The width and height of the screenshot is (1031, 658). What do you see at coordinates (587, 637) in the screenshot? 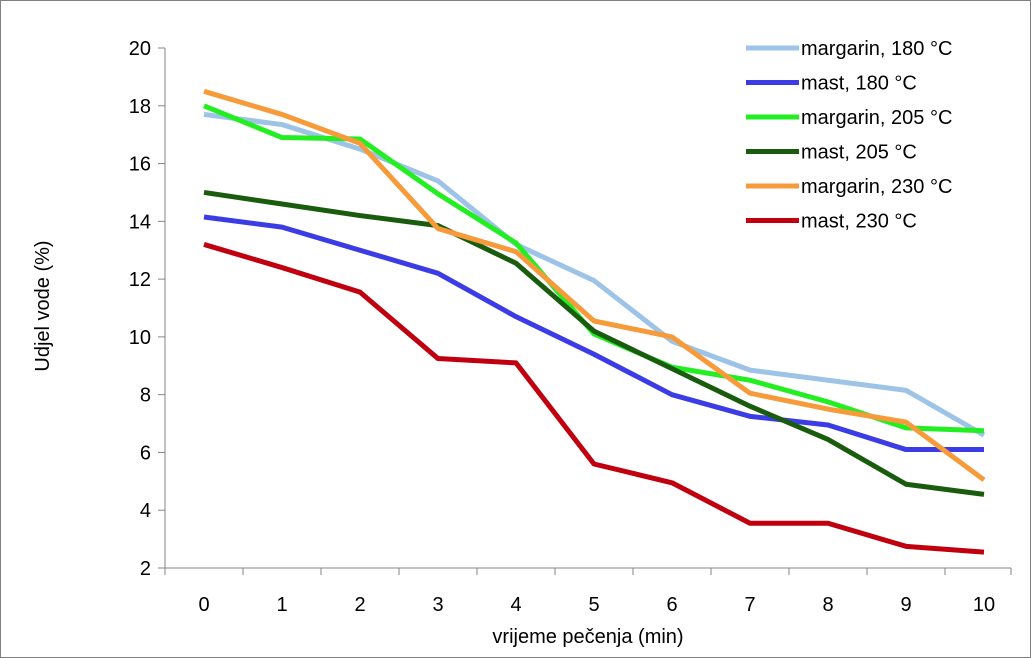
I see `x-axis-title: vrijeme pečenja (min)` at bounding box center [587, 637].